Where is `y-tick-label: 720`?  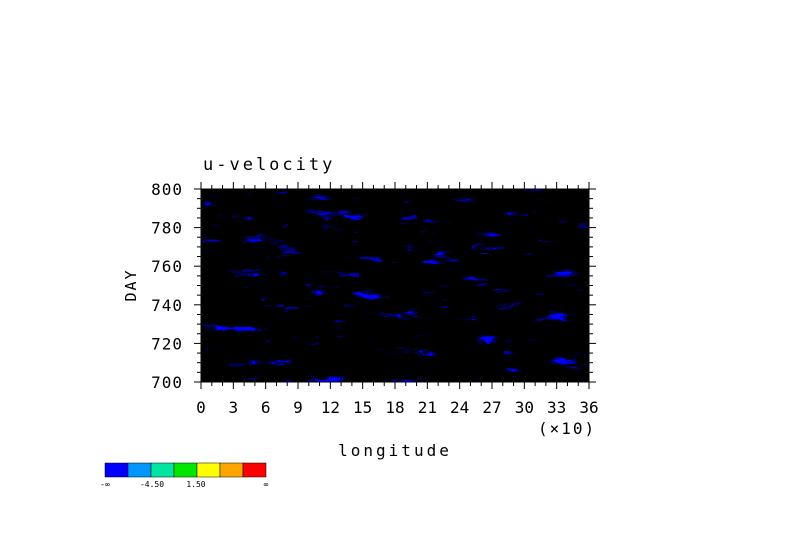 y-tick-label: 720 is located at coordinates (167, 343).